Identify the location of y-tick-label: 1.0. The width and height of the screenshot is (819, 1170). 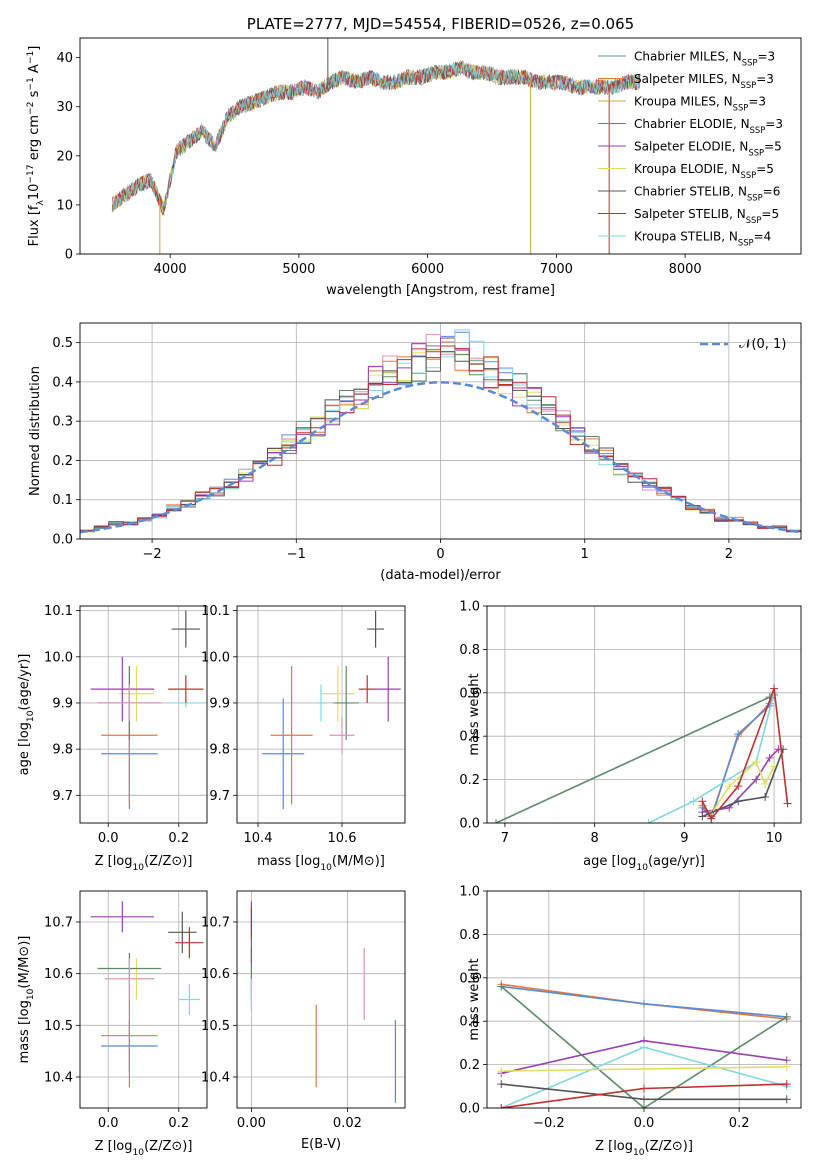
(469, 892).